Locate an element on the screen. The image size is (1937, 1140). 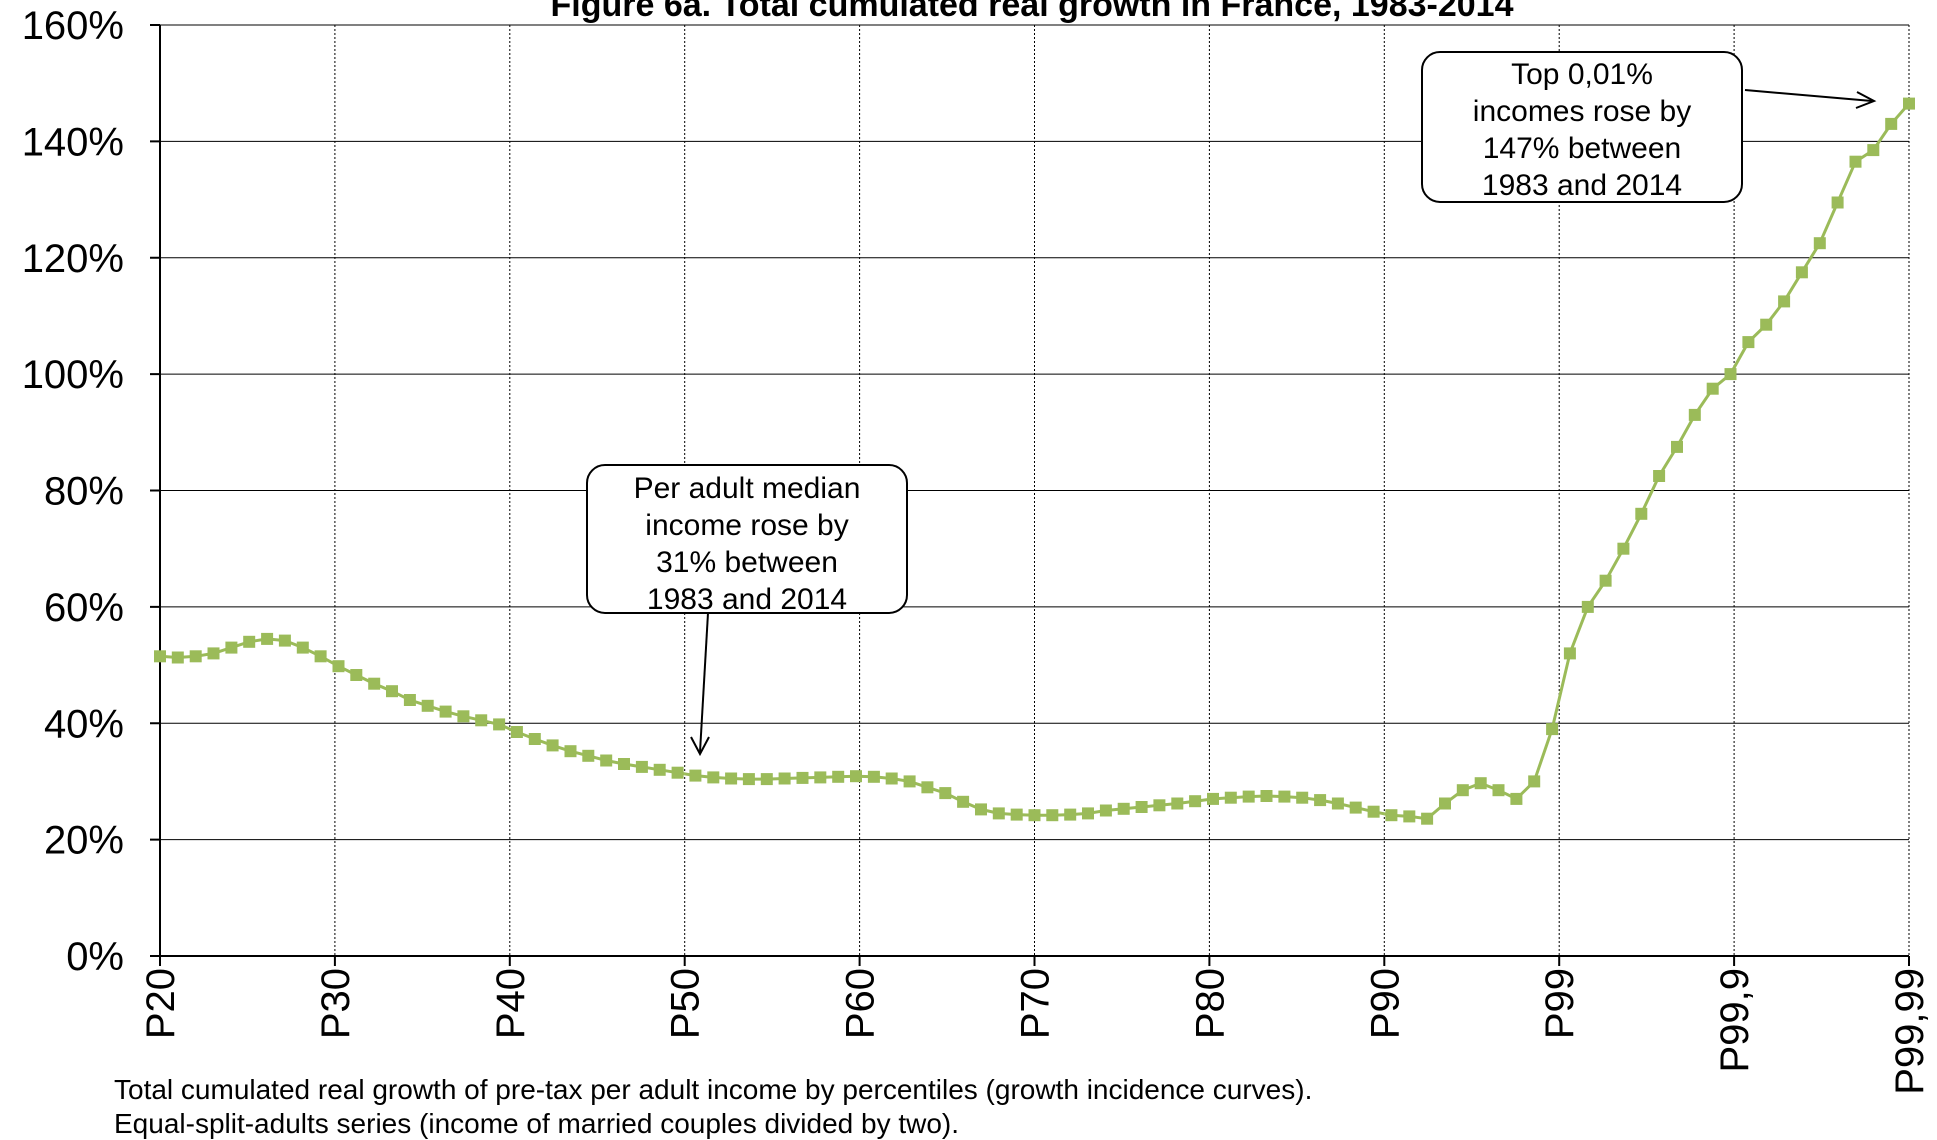
y-tick-label: 80% is located at coordinates (84, 492).